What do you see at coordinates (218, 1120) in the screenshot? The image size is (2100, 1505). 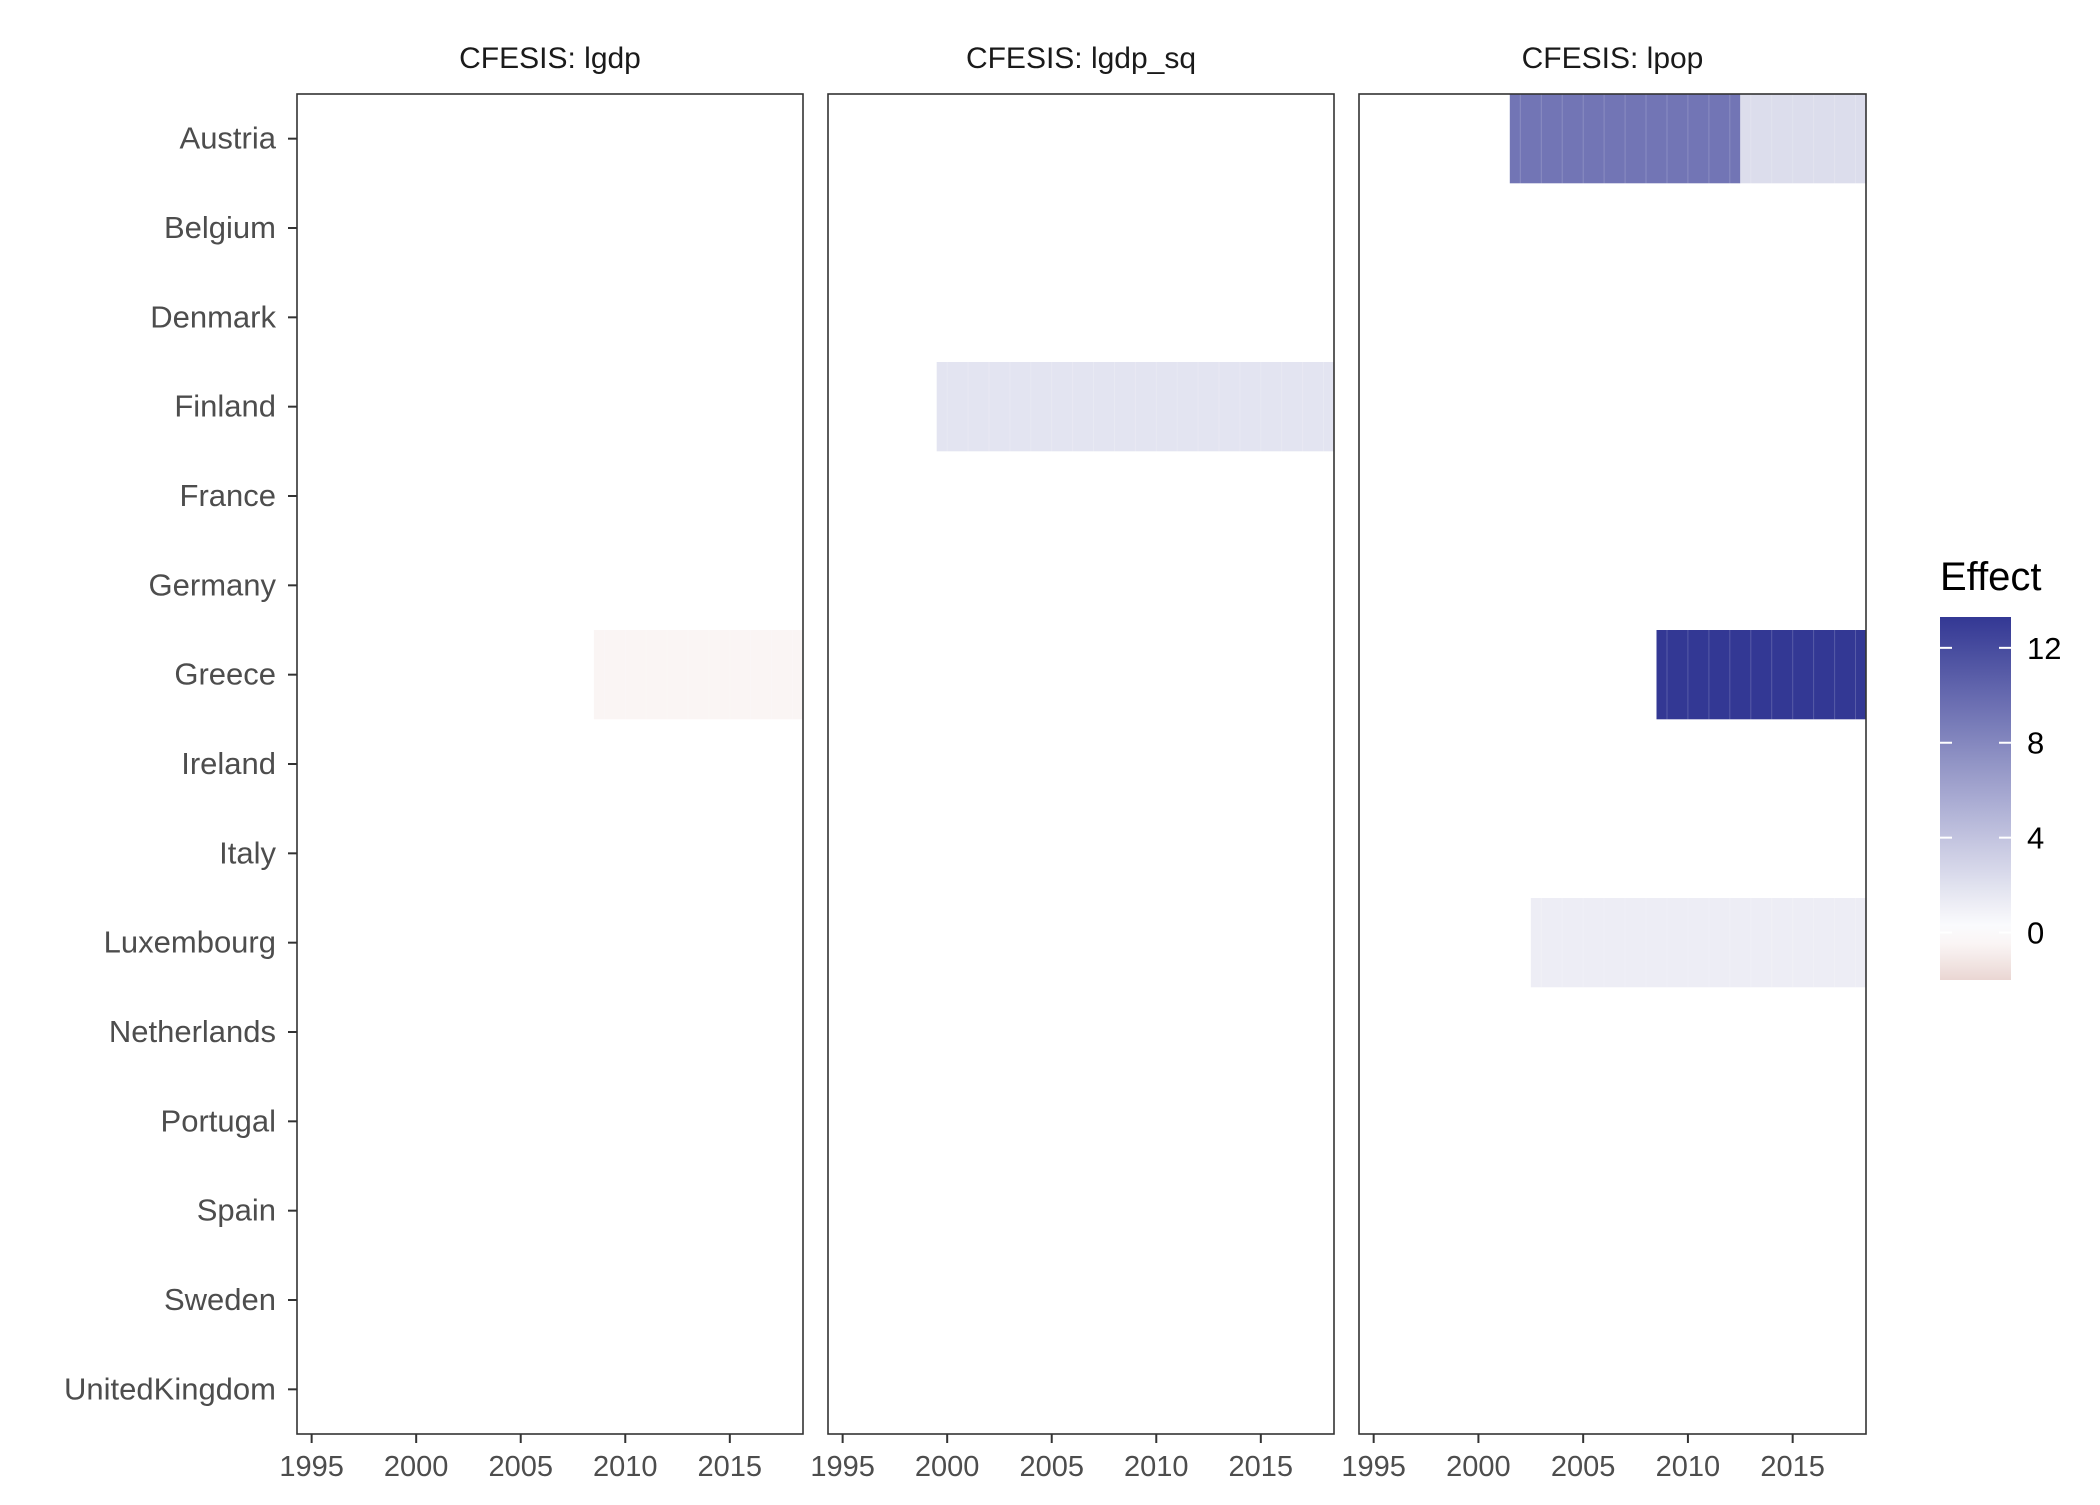 I see `y-tick-label: Portugal` at bounding box center [218, 1120].